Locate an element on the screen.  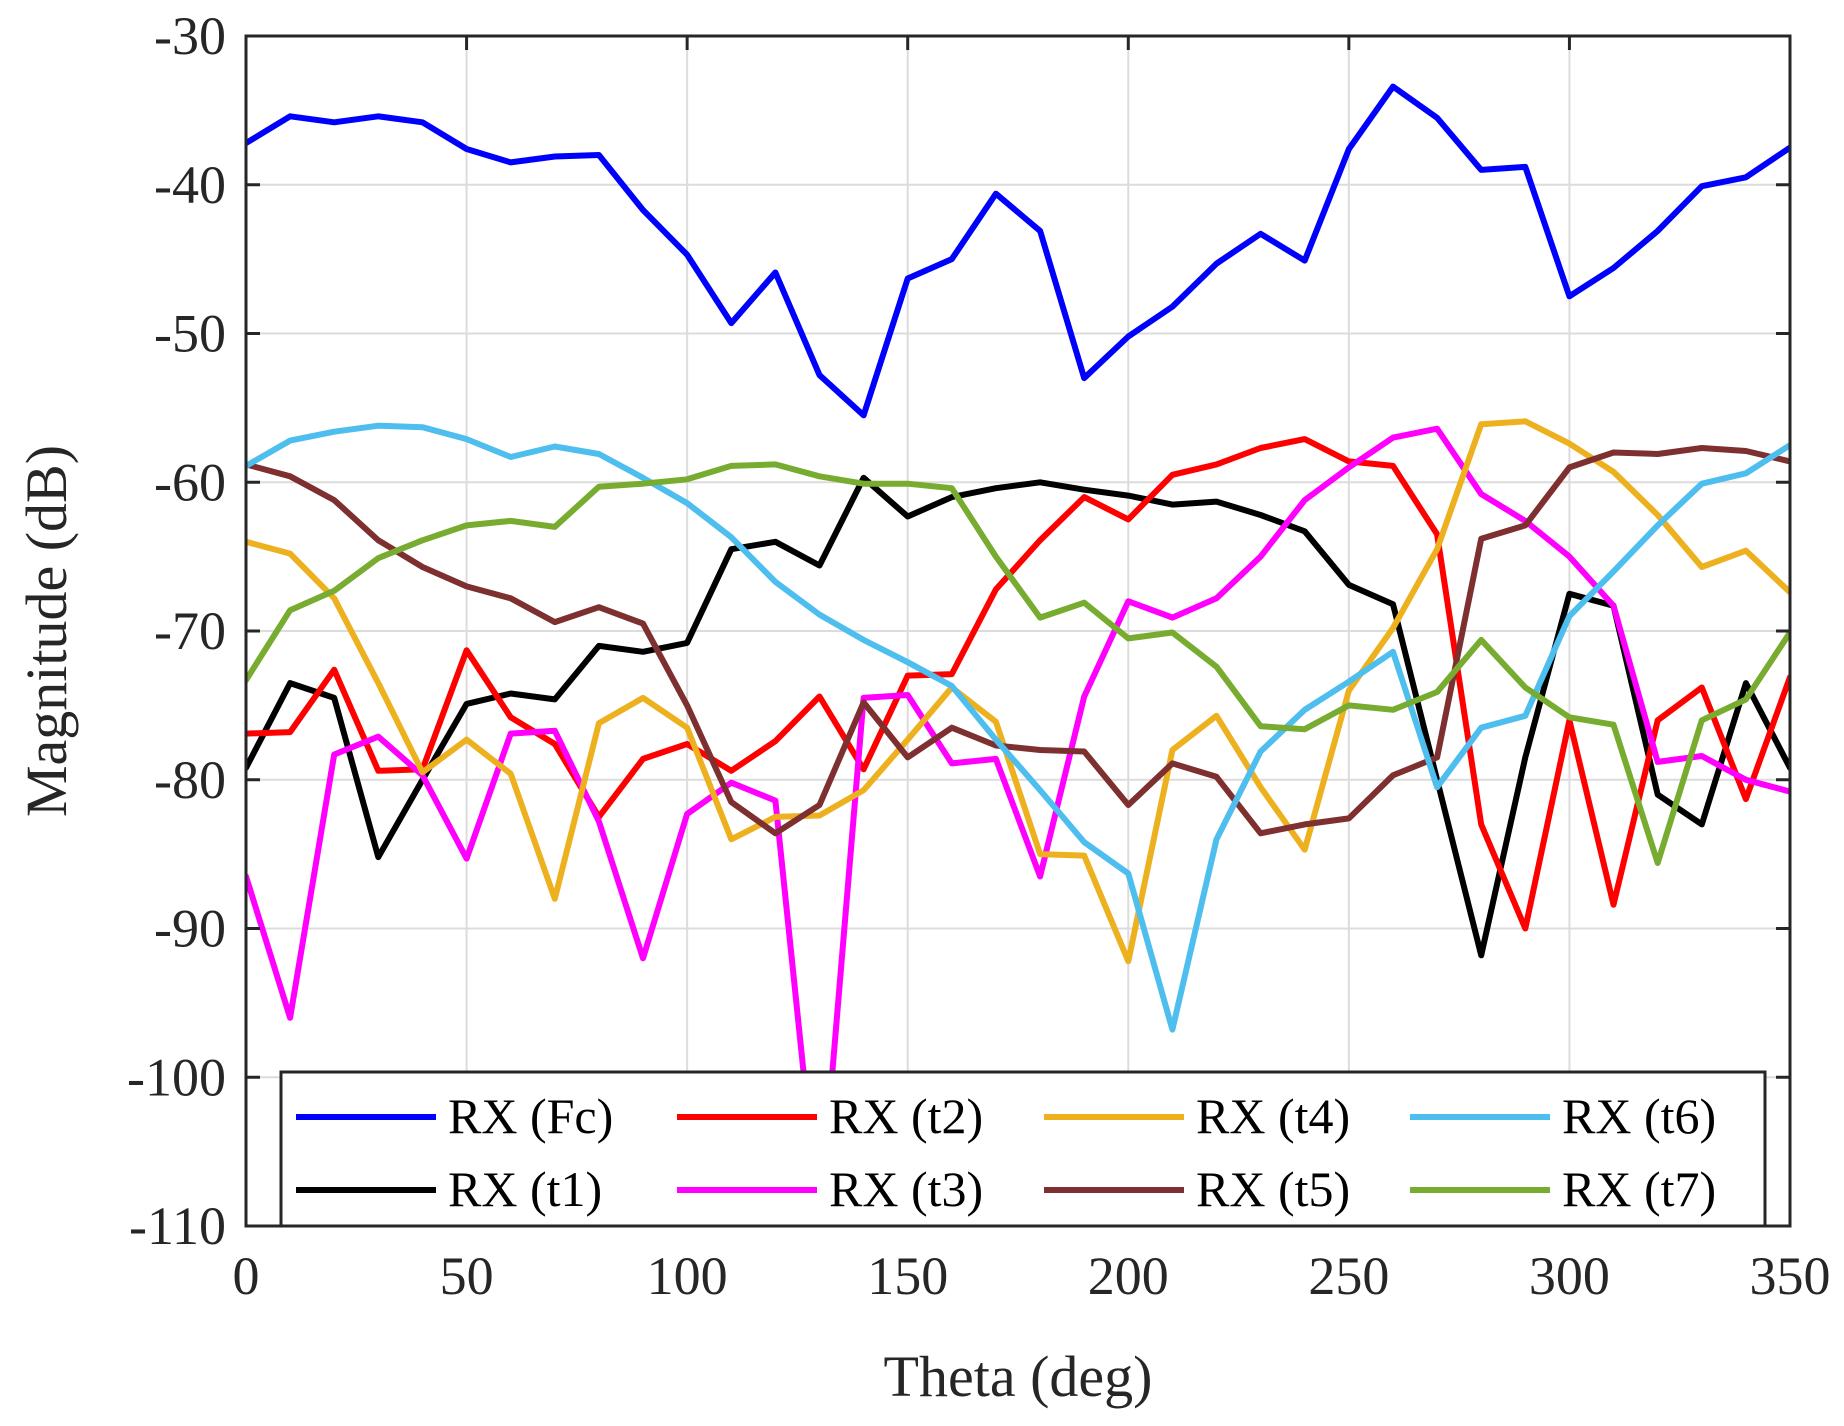
legend-label: RX (t5) is located at coordinates (1273, 1189).